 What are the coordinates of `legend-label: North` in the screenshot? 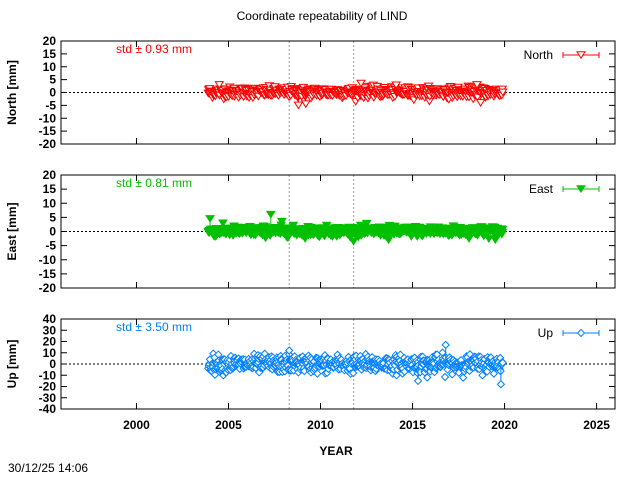 It's located at (538, 55).